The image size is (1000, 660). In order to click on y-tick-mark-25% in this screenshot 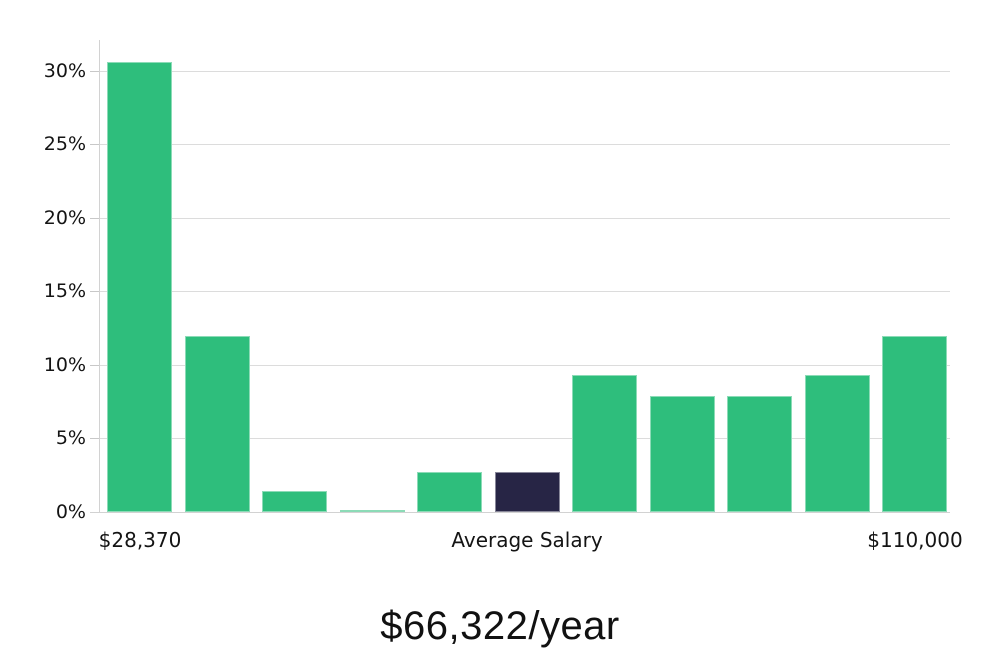, I will do `click(94, 145)`.